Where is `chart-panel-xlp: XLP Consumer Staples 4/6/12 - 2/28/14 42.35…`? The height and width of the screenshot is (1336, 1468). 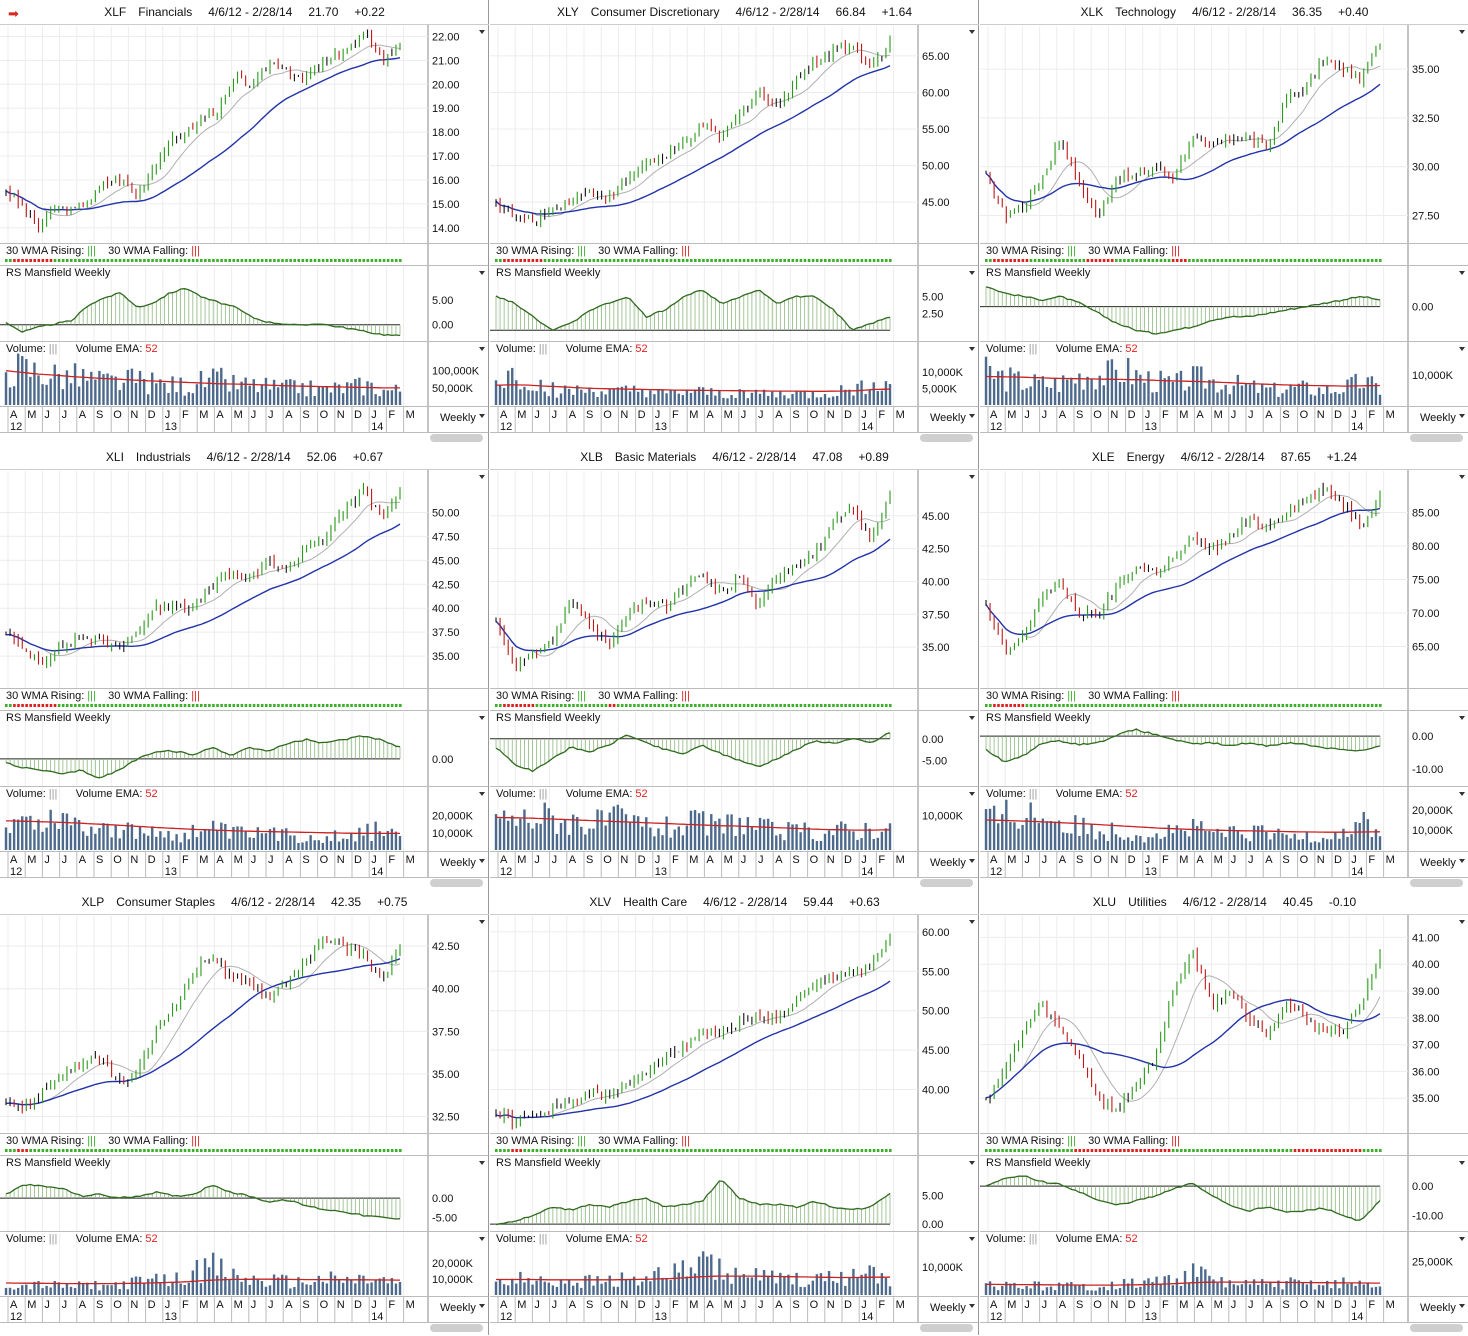 chart-panel-xlp: XLP Consumer Staples 4/6/12 - 2/28/14 42.35… is located at coordinates (244, 1112).